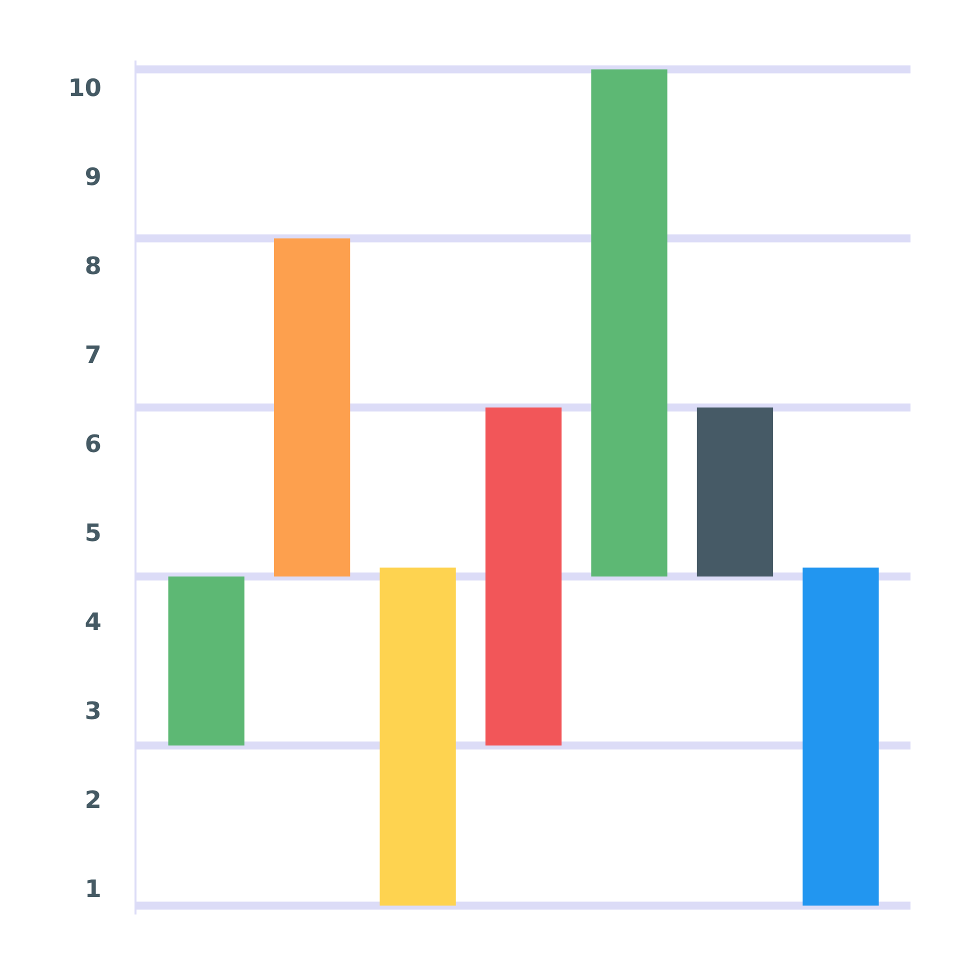 This screenshot has height=980, width=980. What do you see at coordinates (93, 177) in the screenshot?
I see `y-tick-label: 9` at bounding box center [93, 177].